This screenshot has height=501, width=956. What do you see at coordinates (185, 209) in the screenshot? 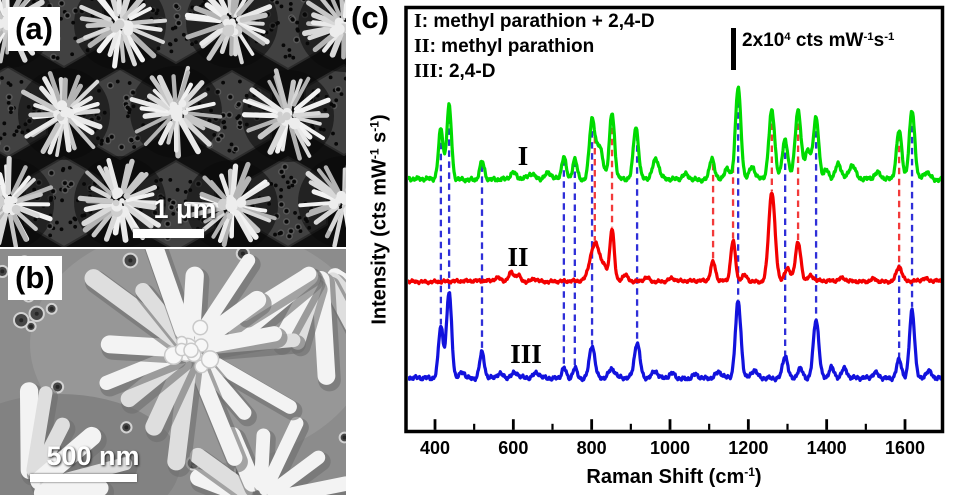
I see `scalebar-1um-label: 1 μm` at bounding box center [185, 209].